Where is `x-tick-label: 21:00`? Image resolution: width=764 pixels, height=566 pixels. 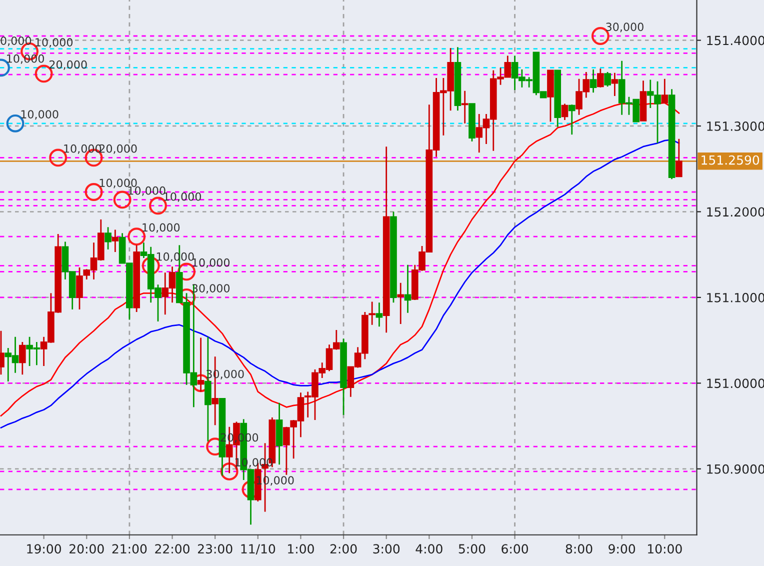
x-tick-label: 21:00 is located at coordinates (129, 549).